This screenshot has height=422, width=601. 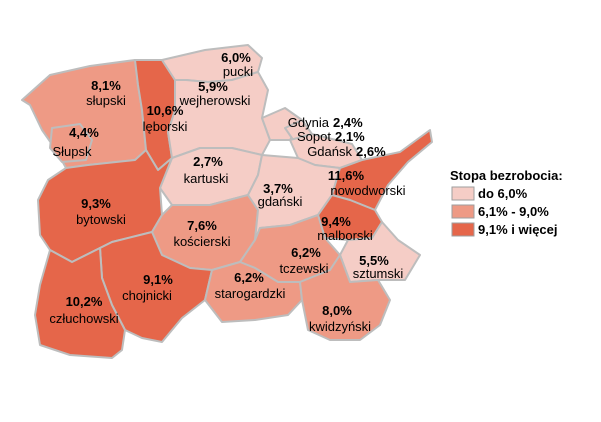 I want to click on county-slupsk, so click(x=71, y=143).